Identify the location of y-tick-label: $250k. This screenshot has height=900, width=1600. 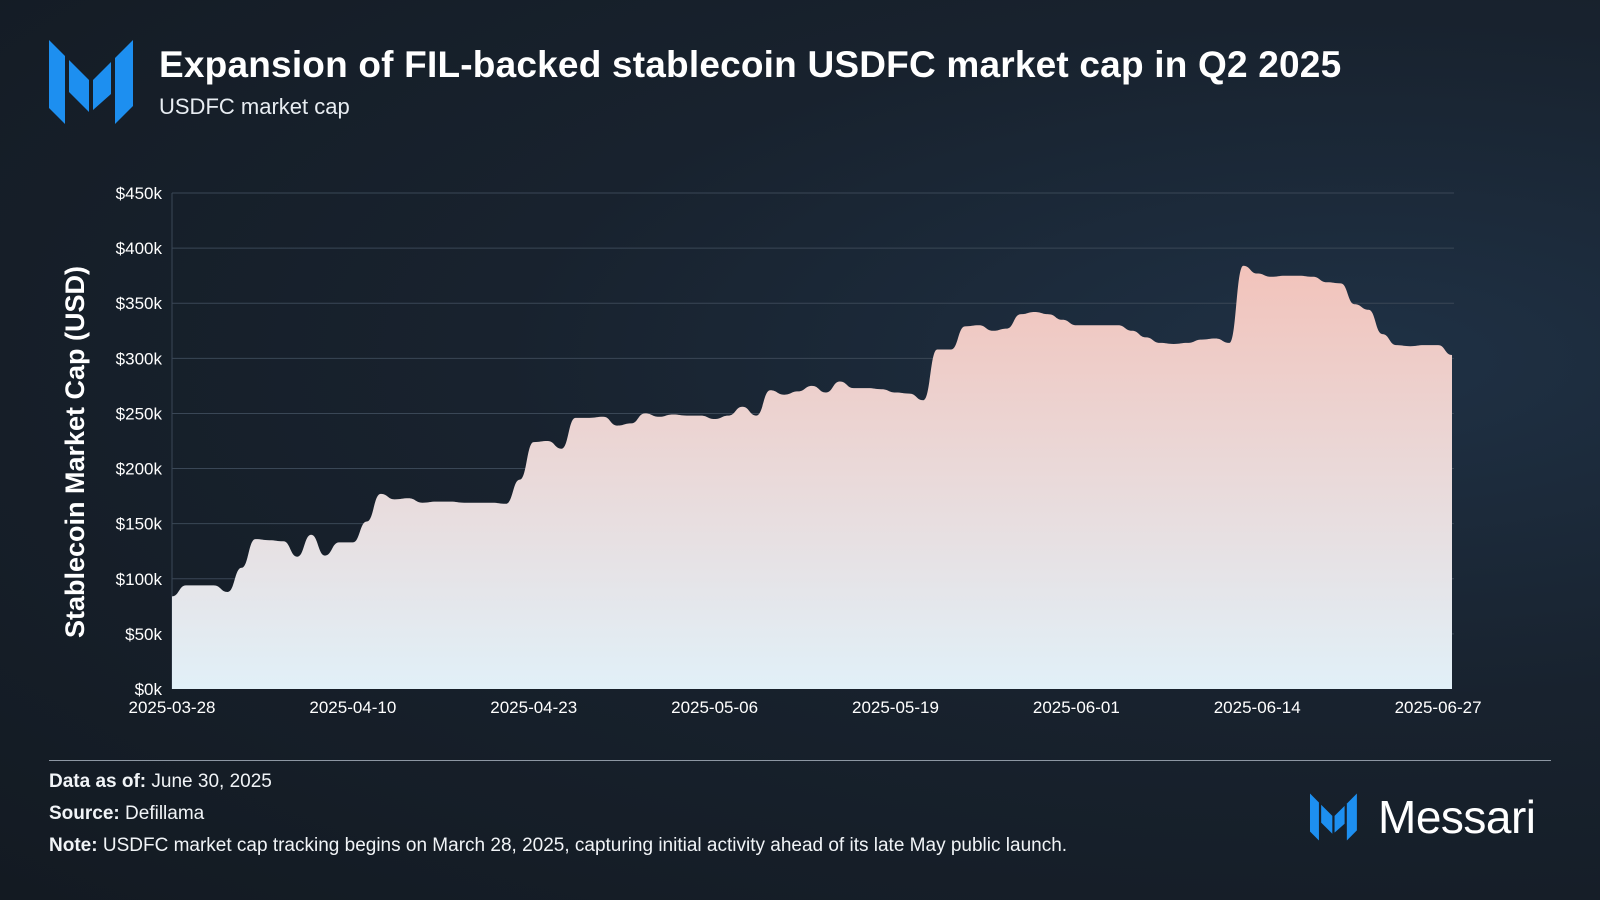
(139, 413).